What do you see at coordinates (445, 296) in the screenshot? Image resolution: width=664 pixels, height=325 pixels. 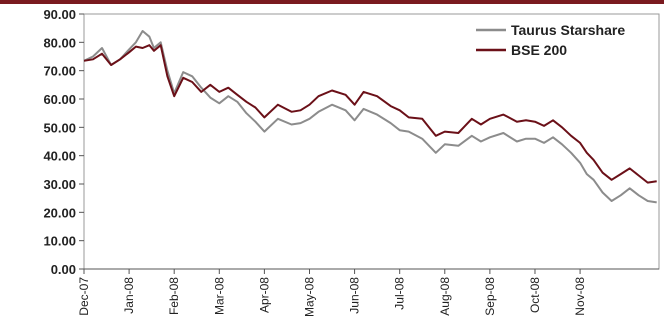 I see `x-tick-label: Aug-08` at bounding box center [445, 296].